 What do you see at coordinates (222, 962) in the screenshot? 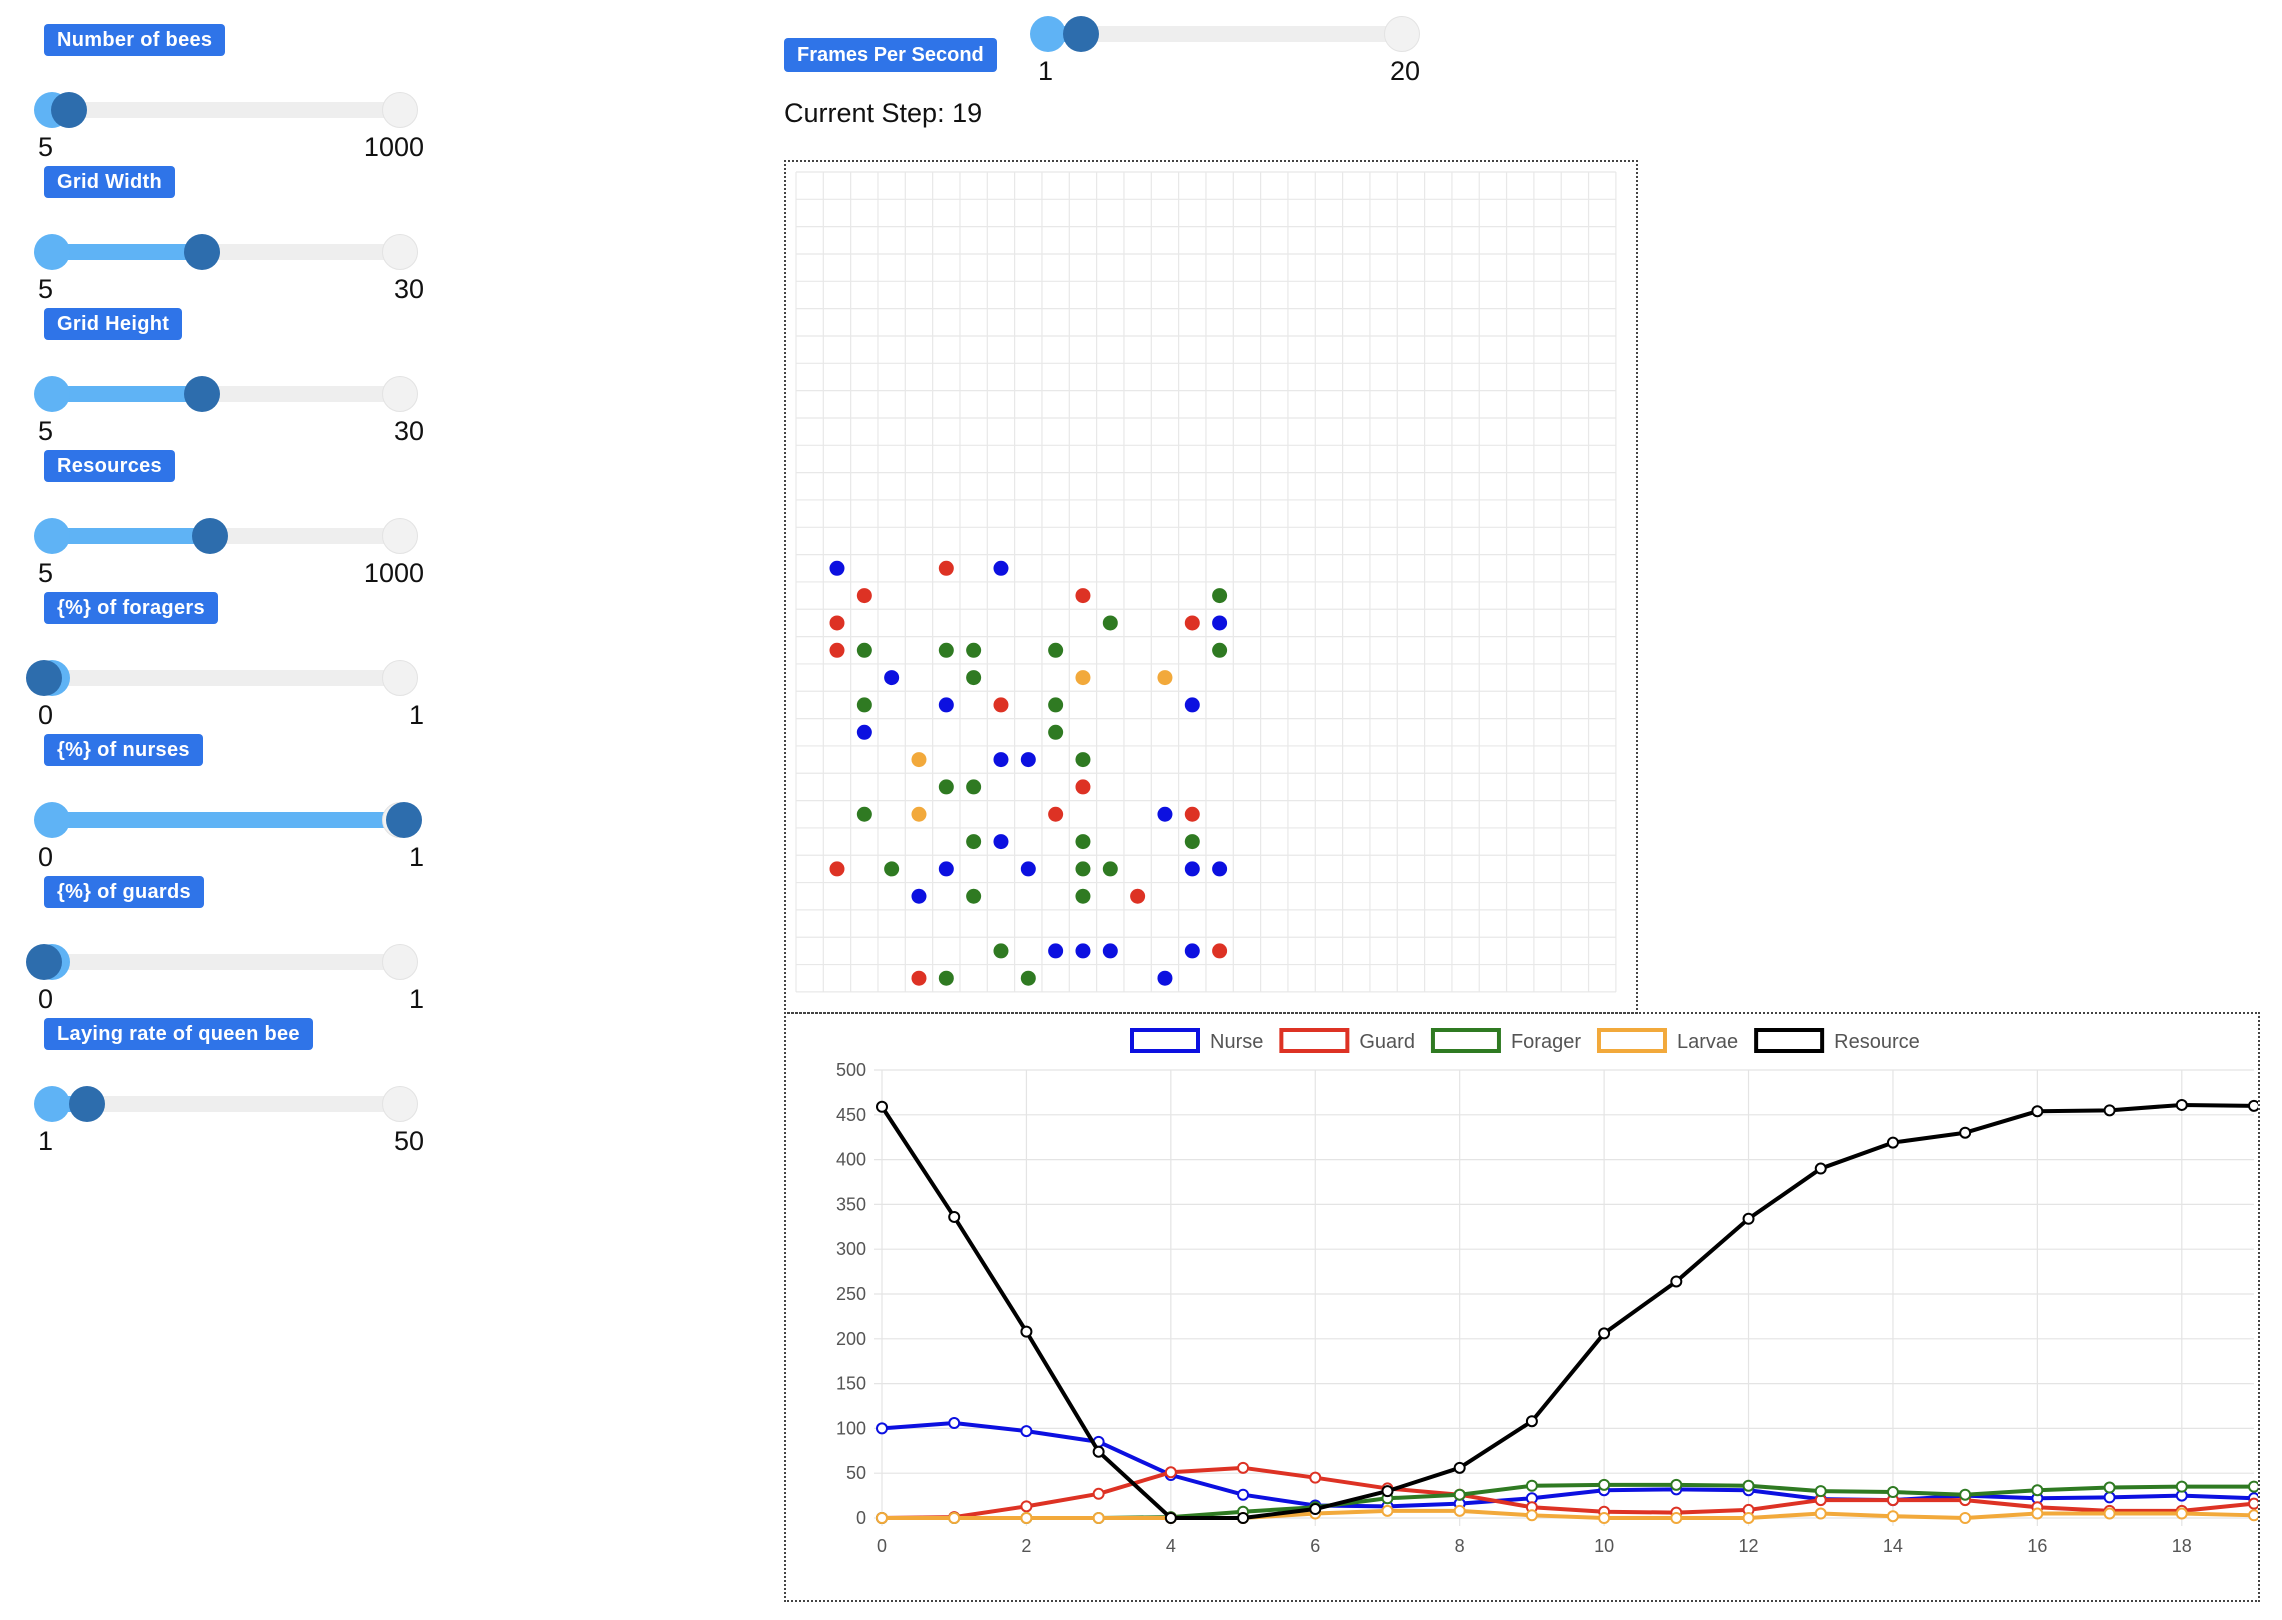
I see `param-guard-slider` at bounding box center [222, 962].